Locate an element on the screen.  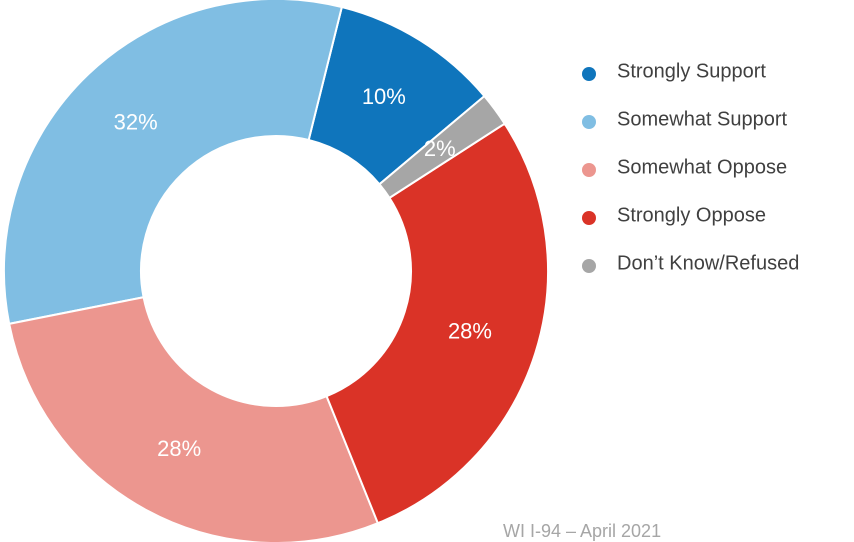
legend-label: Strongly Oppose is located at coordinates (691, 215).